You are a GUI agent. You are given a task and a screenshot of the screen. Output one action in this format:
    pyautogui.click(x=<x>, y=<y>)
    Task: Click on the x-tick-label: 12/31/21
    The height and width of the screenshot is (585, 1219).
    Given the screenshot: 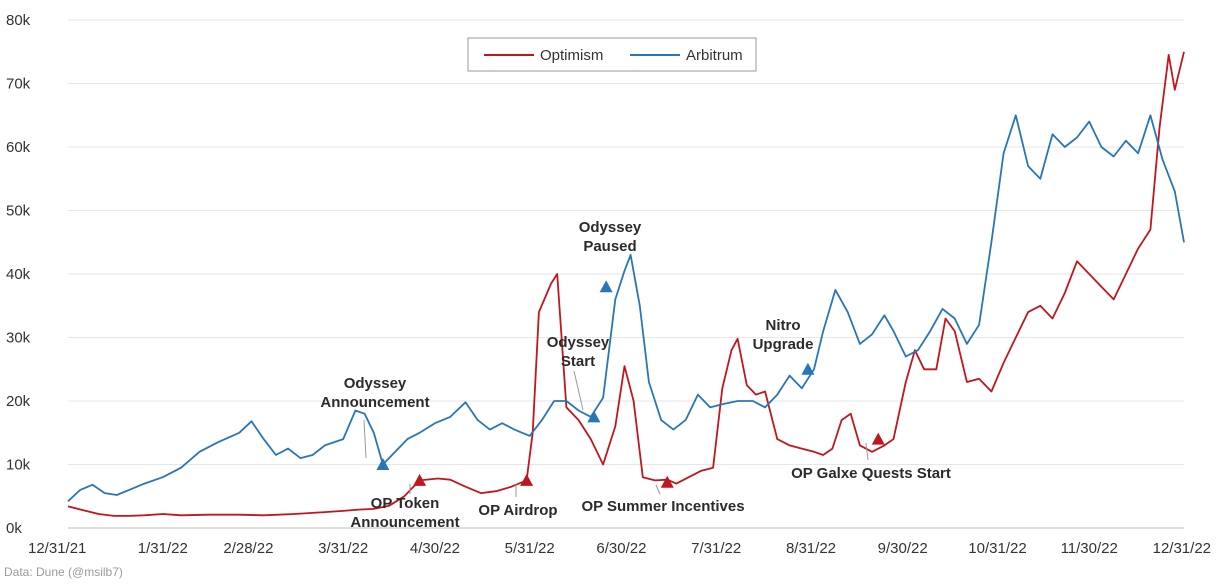 What is the action you would take?
    pyautogui.click(x=57, y=548)
    